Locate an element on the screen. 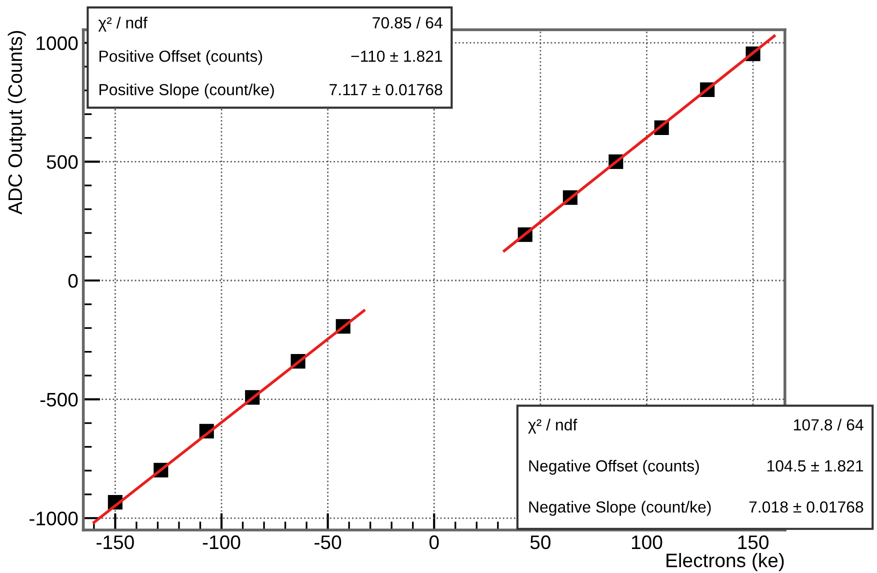  text: 70.85 / 64 is located at coordinates (407, 22).